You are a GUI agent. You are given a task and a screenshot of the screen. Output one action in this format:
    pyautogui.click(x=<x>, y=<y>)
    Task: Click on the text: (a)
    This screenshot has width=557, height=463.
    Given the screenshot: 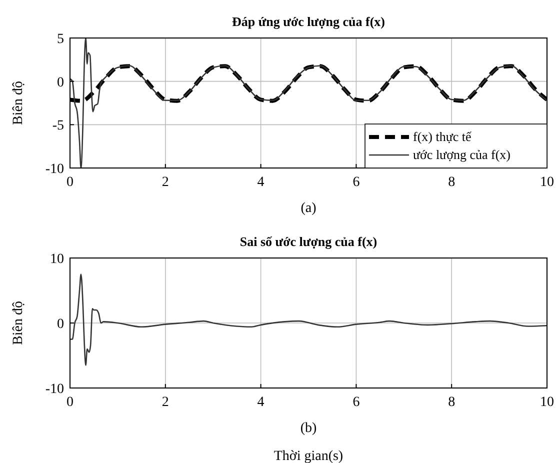 What is the action you would take?
    pyautogui.click(x=308, y=208)
    